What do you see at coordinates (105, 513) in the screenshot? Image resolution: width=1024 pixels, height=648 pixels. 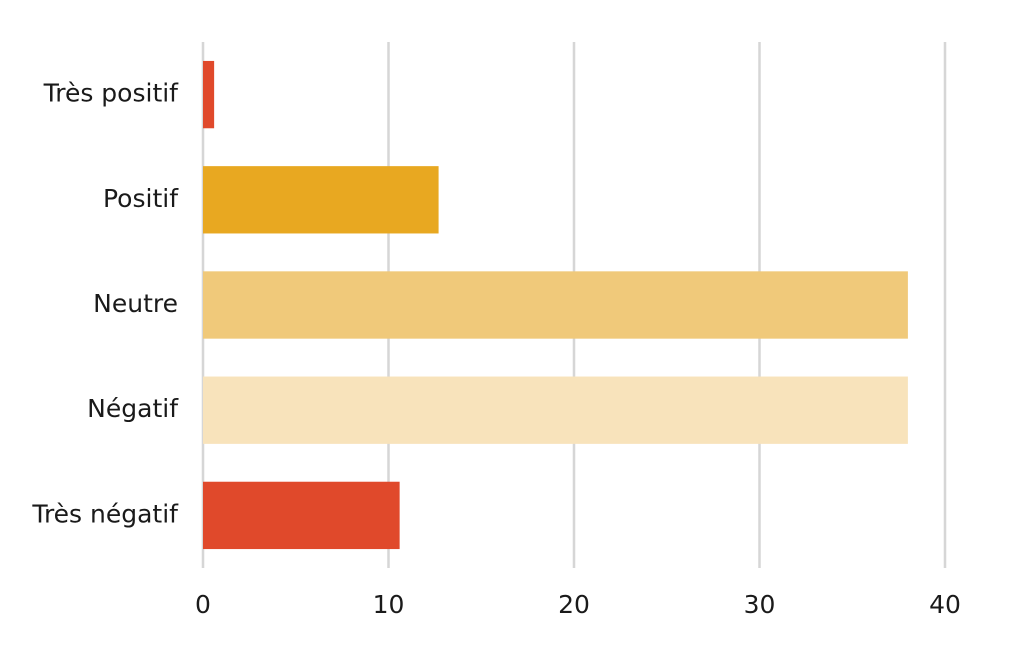 I see `y-tick-label: Très négatif` at bounding box center [105, 513].